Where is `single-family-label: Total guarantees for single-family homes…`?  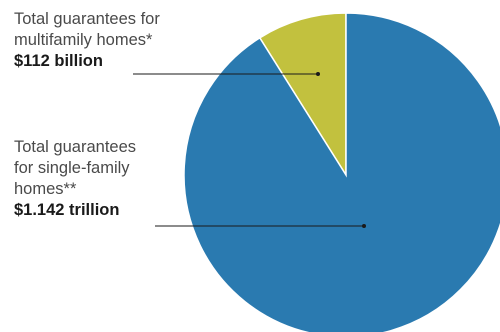 single-family-label: Total guarantees for single-family homes… is located at coordinates (75, 179).